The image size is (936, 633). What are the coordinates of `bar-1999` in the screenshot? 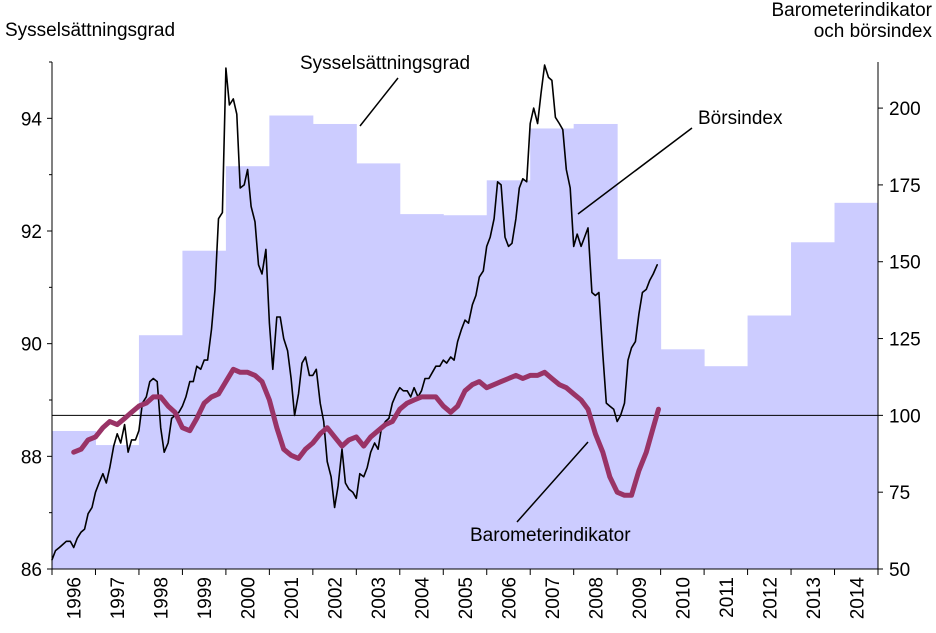 It's located at (204, 409).